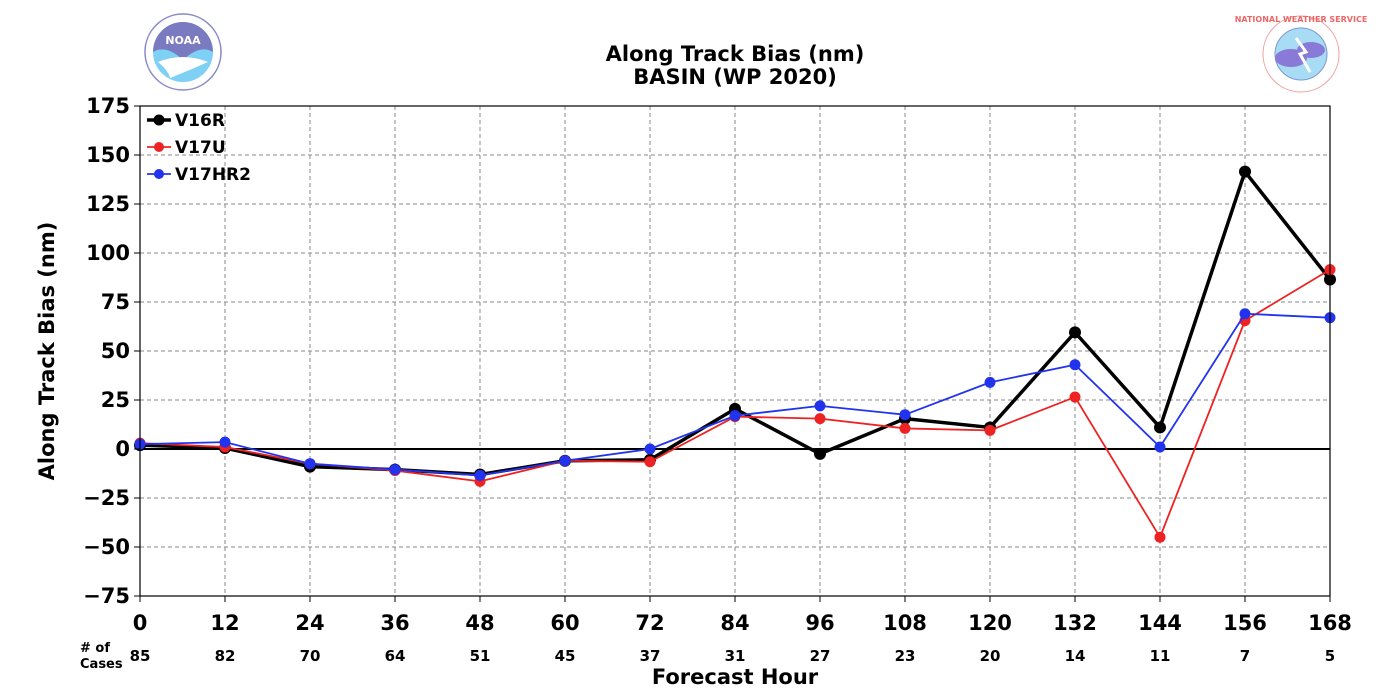  I want to click on case-count-108: 23, so click(905, 656).